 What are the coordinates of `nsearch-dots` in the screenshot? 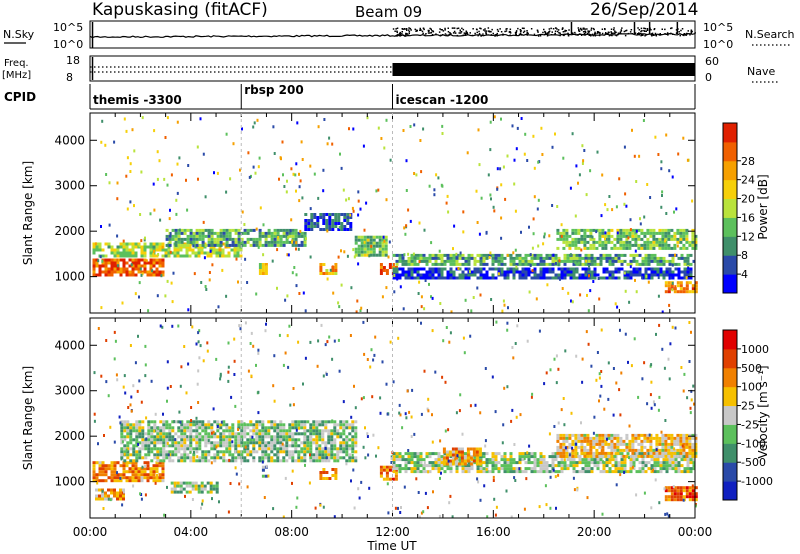 It's located at (544, 32).